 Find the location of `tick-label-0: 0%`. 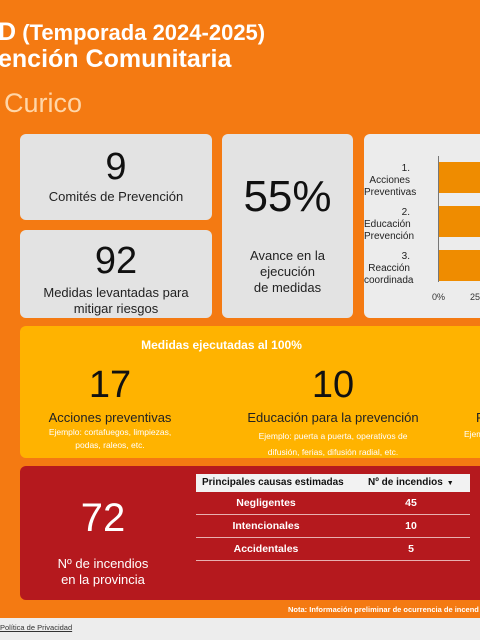

tick-label-0: 0% is located at coordinates (439, 297).